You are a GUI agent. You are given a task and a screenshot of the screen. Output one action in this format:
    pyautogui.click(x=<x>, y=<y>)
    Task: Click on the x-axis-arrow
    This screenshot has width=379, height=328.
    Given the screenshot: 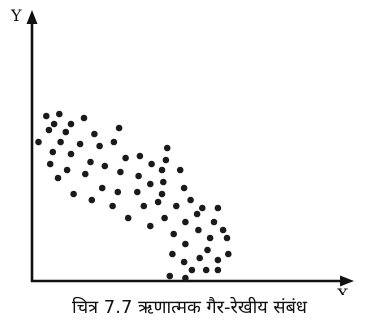 What is the action you would take?
    pyautogui.click(x=347, y=281)
    